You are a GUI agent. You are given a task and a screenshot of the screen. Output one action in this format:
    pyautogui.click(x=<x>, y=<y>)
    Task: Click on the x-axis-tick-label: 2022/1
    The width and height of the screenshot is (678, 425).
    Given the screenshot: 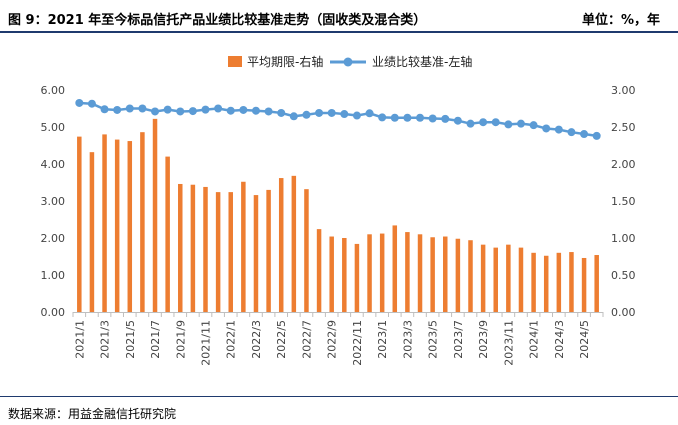 What is the action you would take?
    pyautogui.click(x=231, y=339)
    